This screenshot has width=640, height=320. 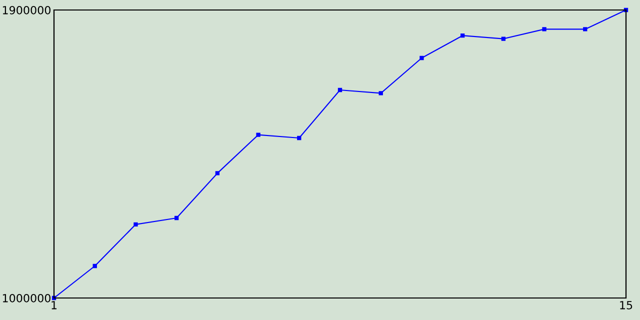 What do you see at coordinates (26, 298) in the screenshot?
I see `y-tick-label: 1000000` at bounding box center [26, 298].